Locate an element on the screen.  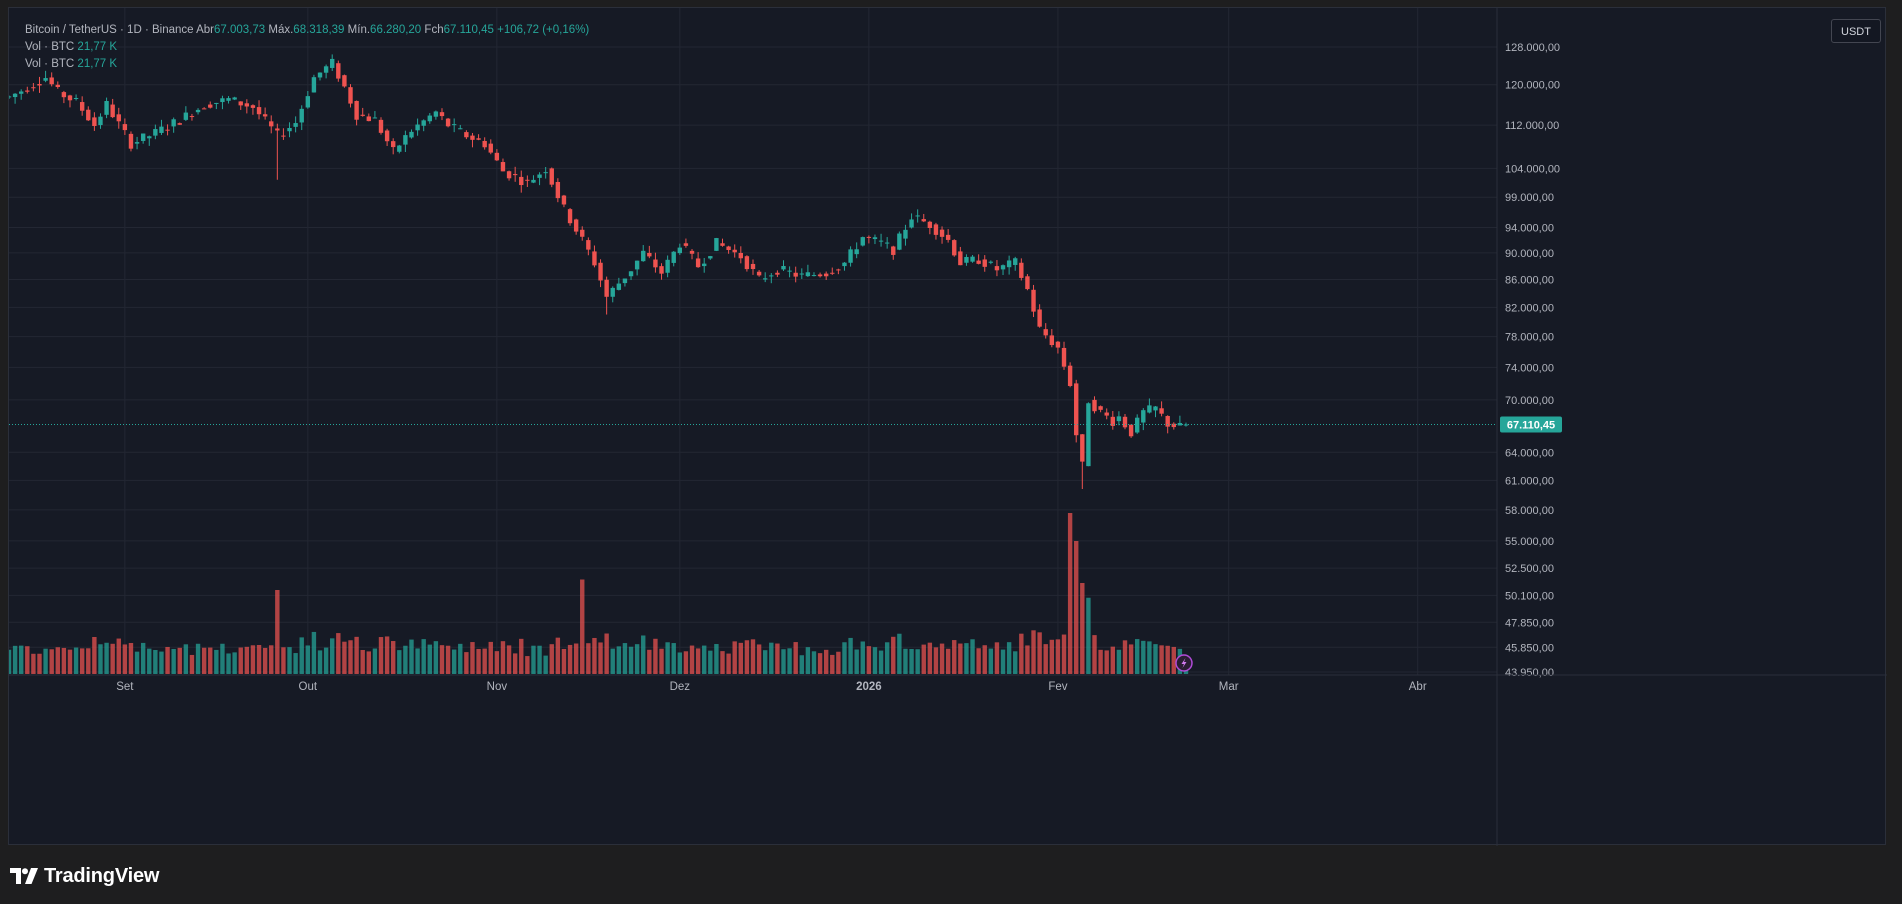
volume-value: 21,77 K is located at coordinates (97, 47).